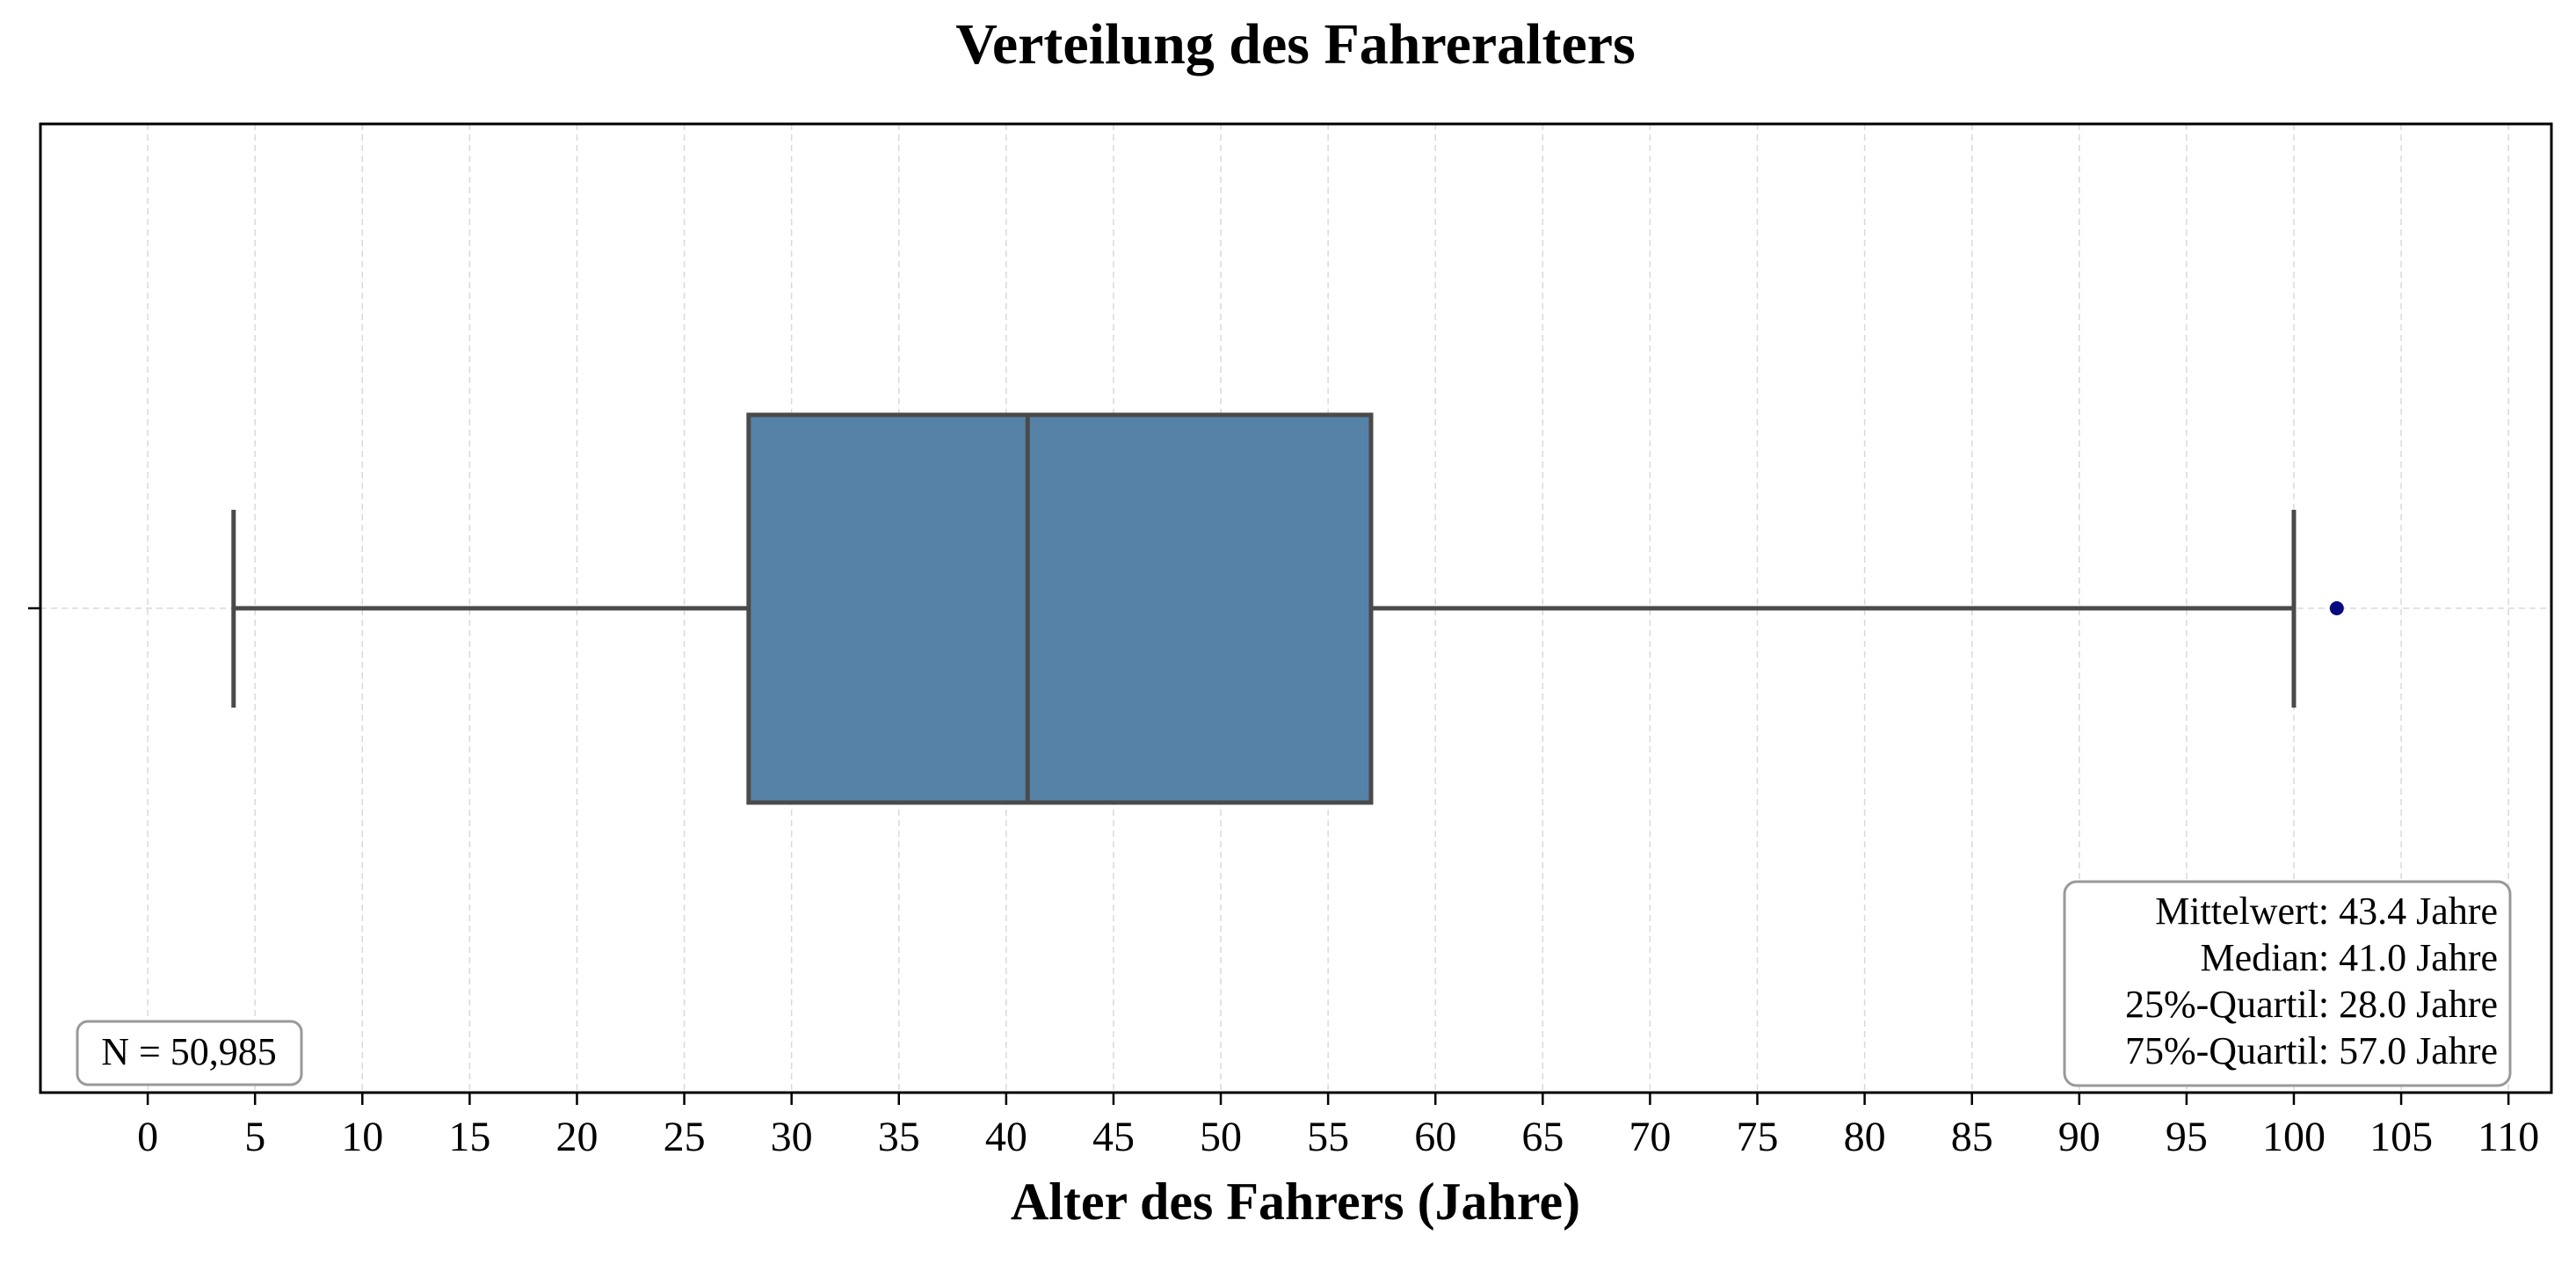 The width and height of the screenshot is (2576, 1264). Describe the element at coordinates (2311, 1005) in the screenshot. I see `stats-line-q1: 25%-Quartil: 28.0 Jahre` at that location.